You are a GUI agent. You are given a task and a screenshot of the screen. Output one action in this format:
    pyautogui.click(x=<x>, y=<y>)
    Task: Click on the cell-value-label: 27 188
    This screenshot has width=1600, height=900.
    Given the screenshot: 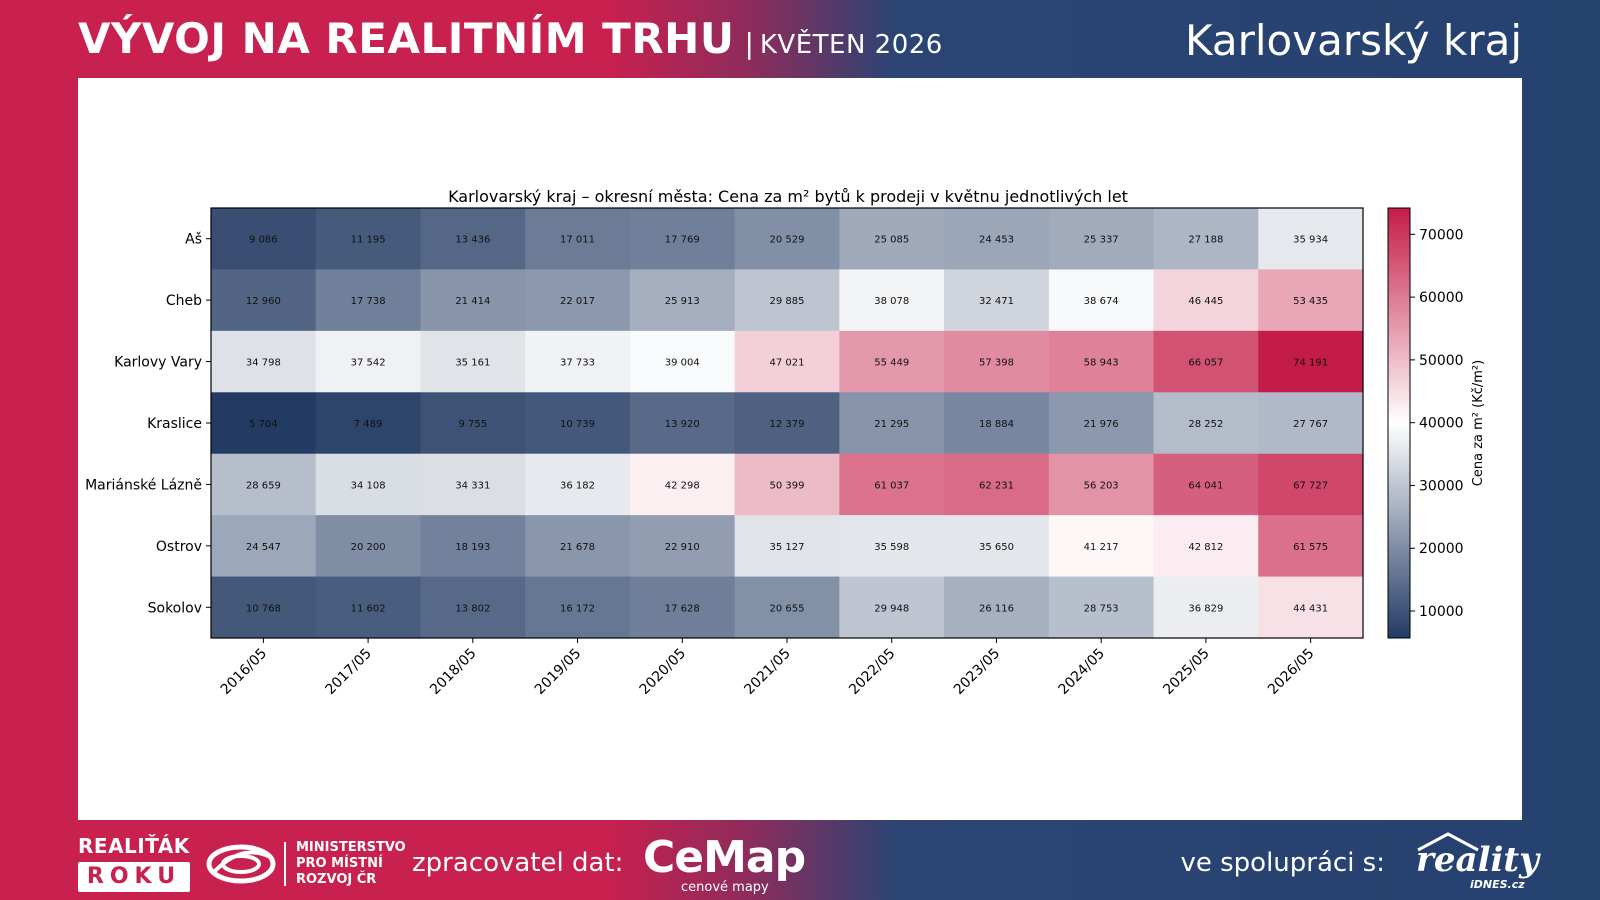 What is the action you would take?
    pyautogui.click(x=1205, y=240)
    